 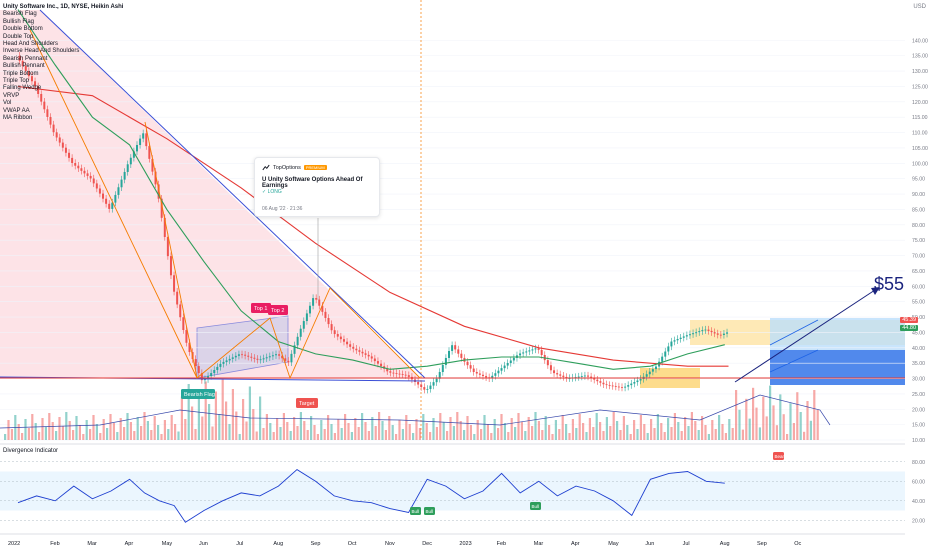 I want to click on legend-item: MA Ribbon, so click(x=18, y=118).